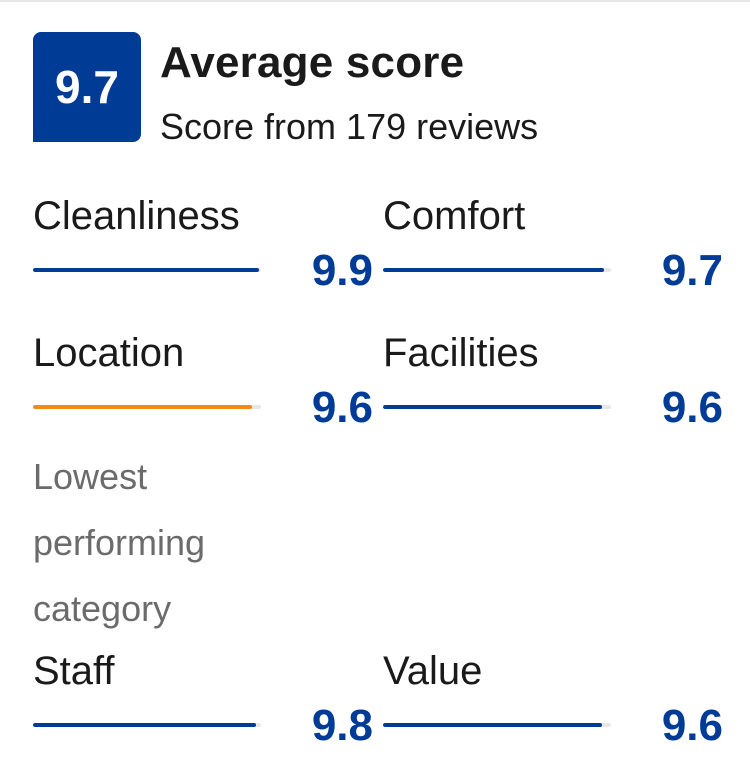 The height and width of the screenshot is (774, 750). Describe the element at coordinates (461, 353) in the screenshot. I see `category-label: Facilities` at that location.